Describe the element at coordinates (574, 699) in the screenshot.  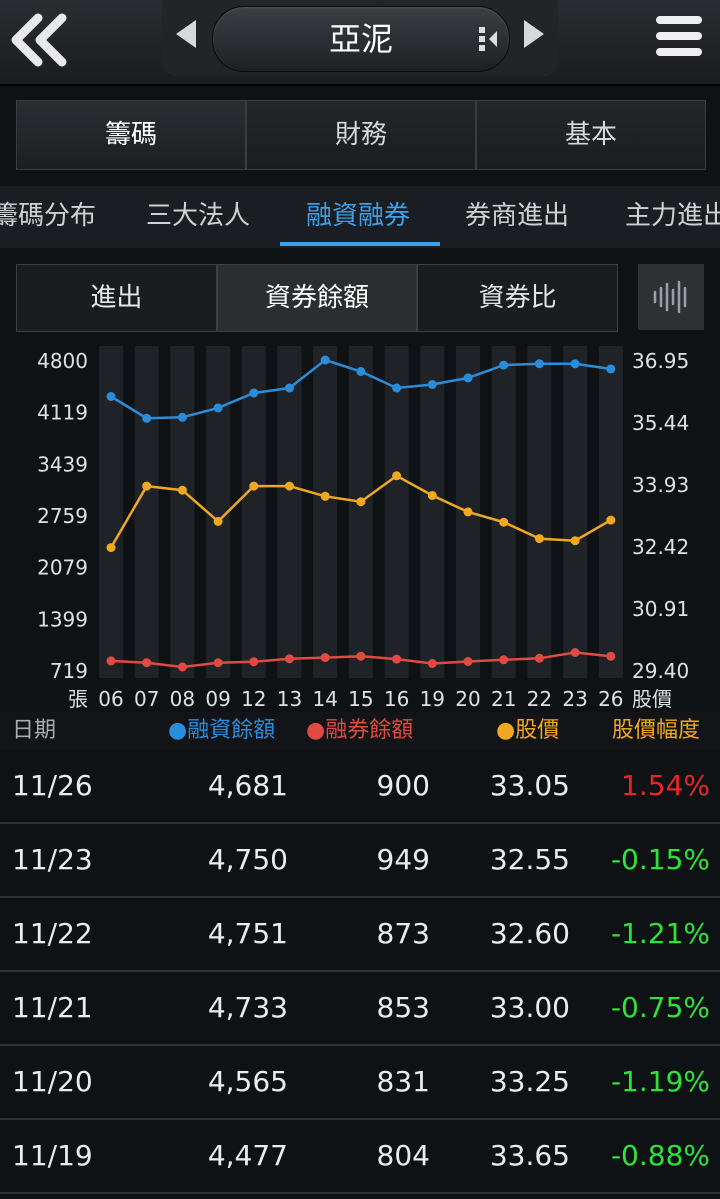
I see `x-axis-tick-label: 23` at that location.